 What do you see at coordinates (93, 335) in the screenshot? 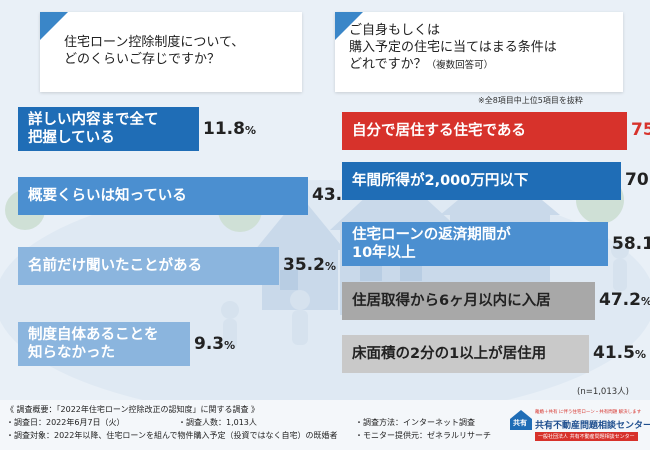
I see `bar-label: 制度自体あることを` at bounding box center [93, 335].